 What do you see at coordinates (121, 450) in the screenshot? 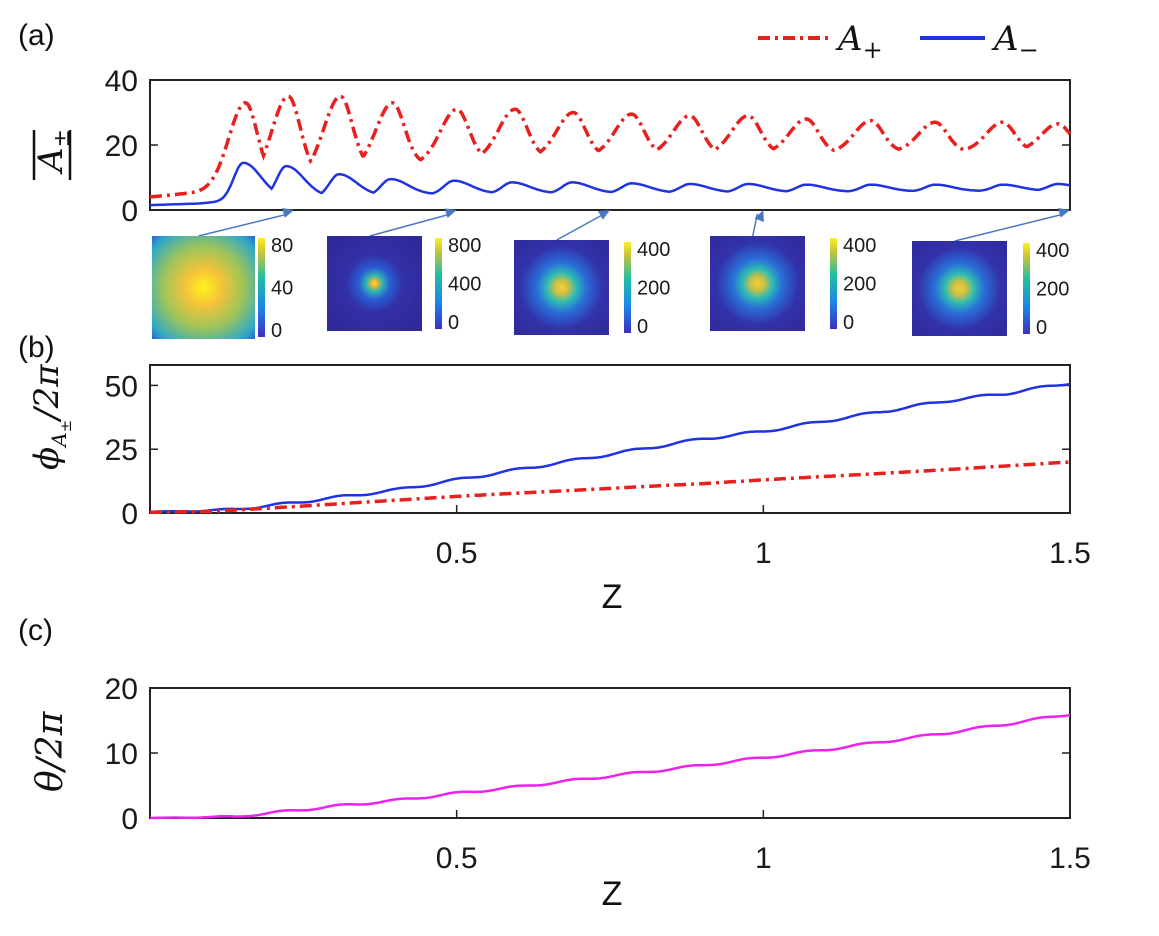
I see `y-tick-label: 25` at bounding box center [121, 450].